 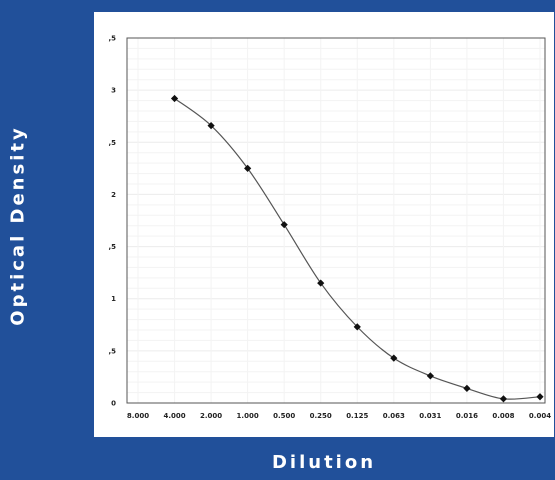 I want to click on x-tick-label: 0.031, so click(x=430, y=416).